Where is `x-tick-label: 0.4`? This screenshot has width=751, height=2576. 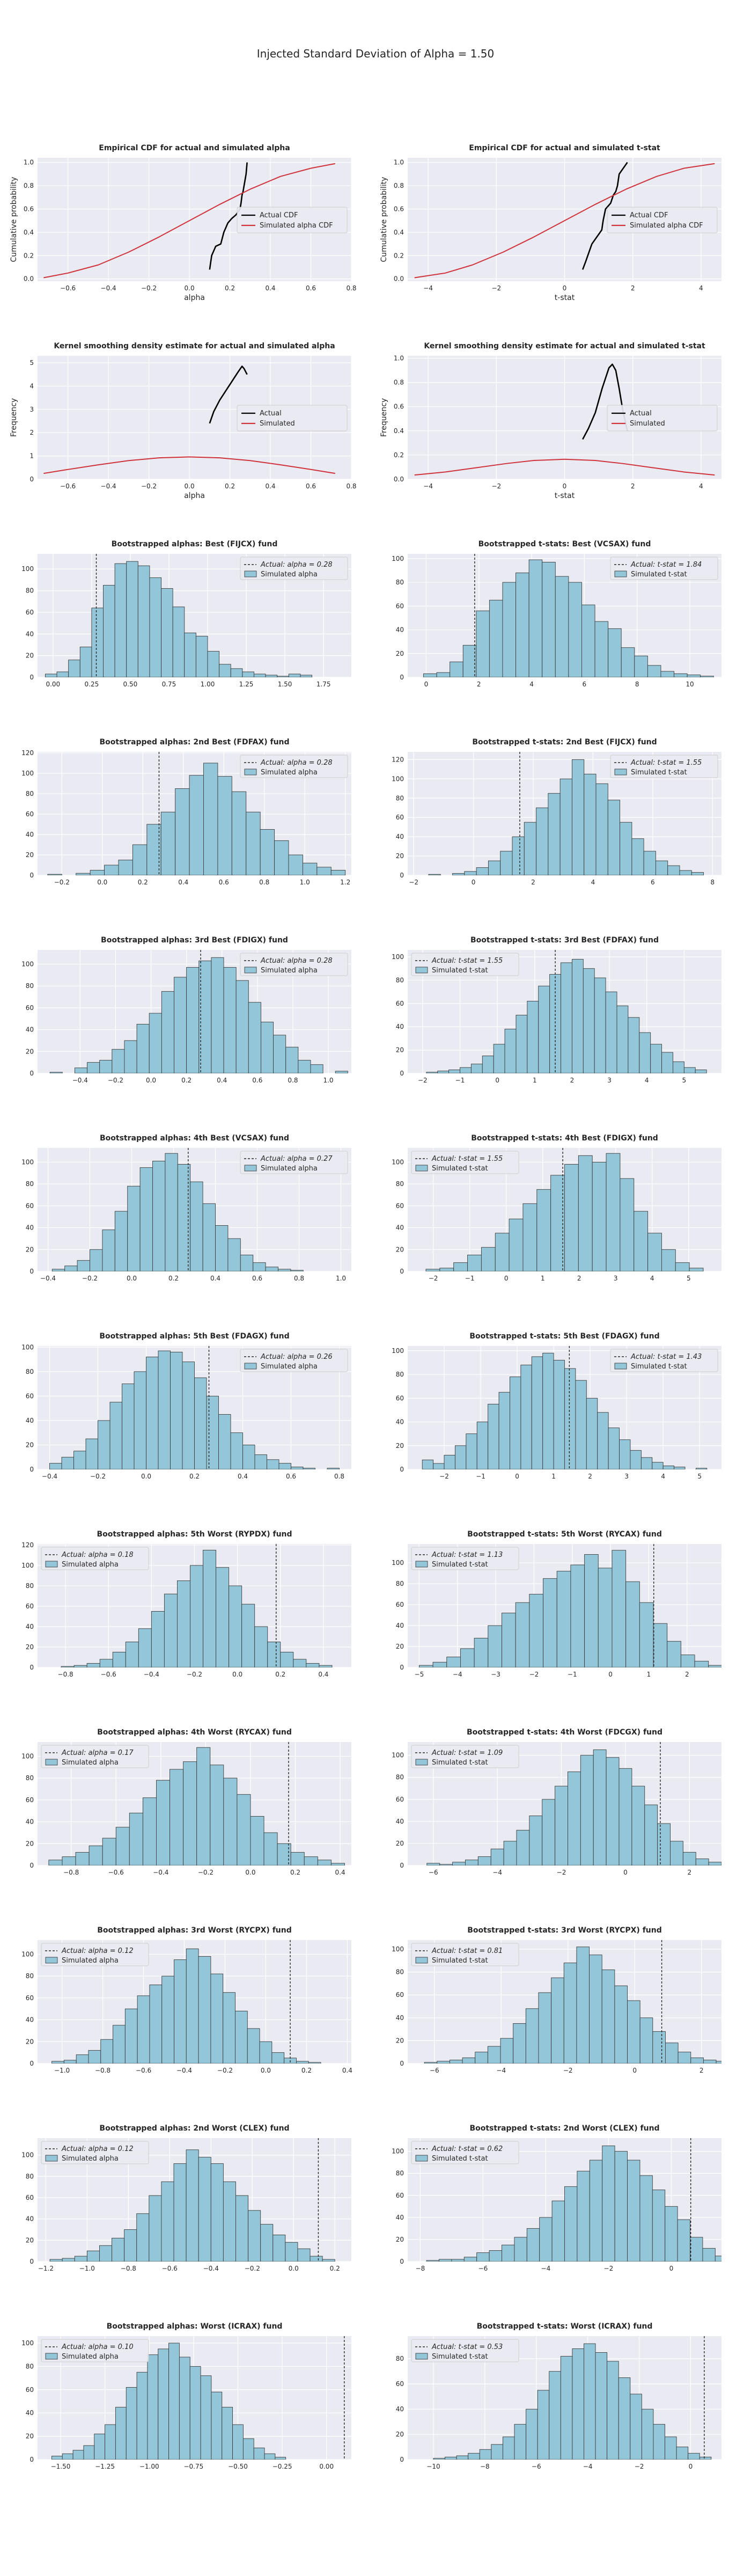 x-tick-label: 0.4 is located at coordinates (243, 1476).